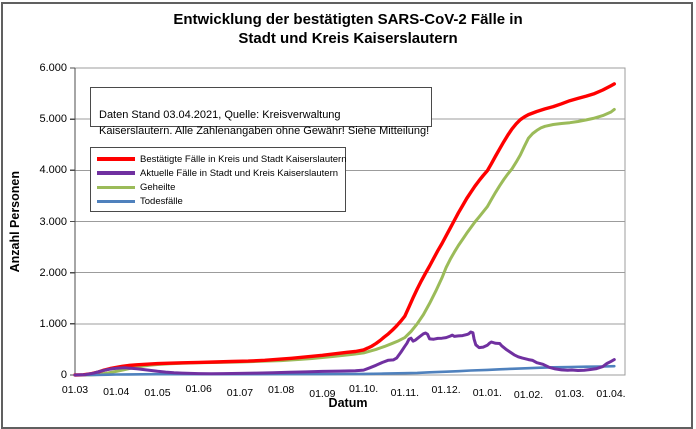  Describe the element at coordinates (53, 272) in the screenshot. I see `y-tick-label: 2.000` at that location.